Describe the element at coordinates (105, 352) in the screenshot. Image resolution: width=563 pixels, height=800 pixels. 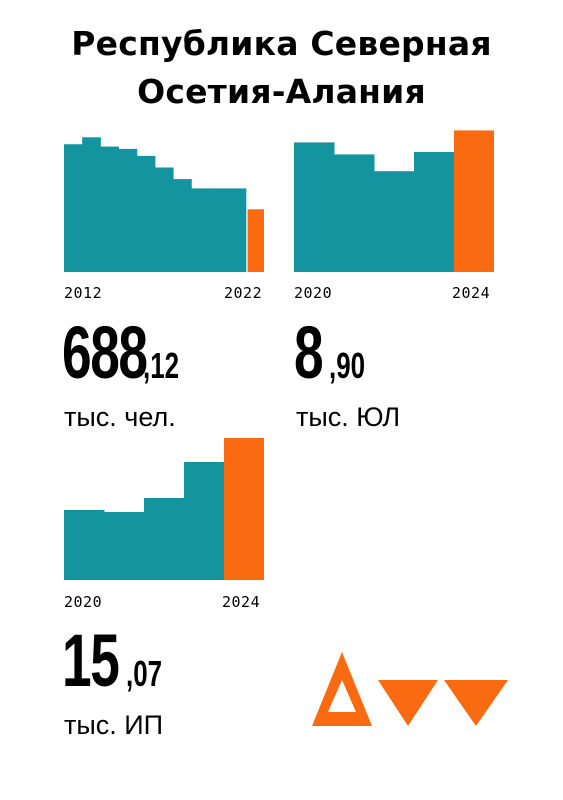
I see `stat-population-int: 688` at that location.